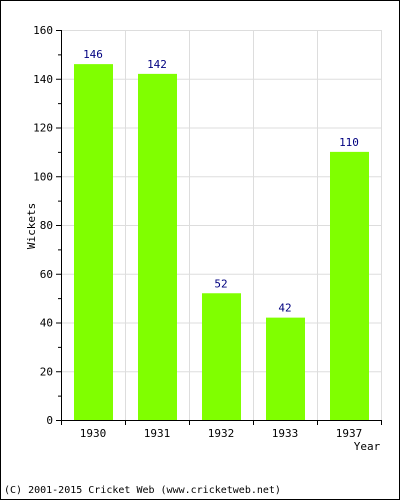 This screenshot has height=500, width=400. Describe the element at coordinates (43, 176) in the screenshot. I see `y-tick-label: 100` at that location.